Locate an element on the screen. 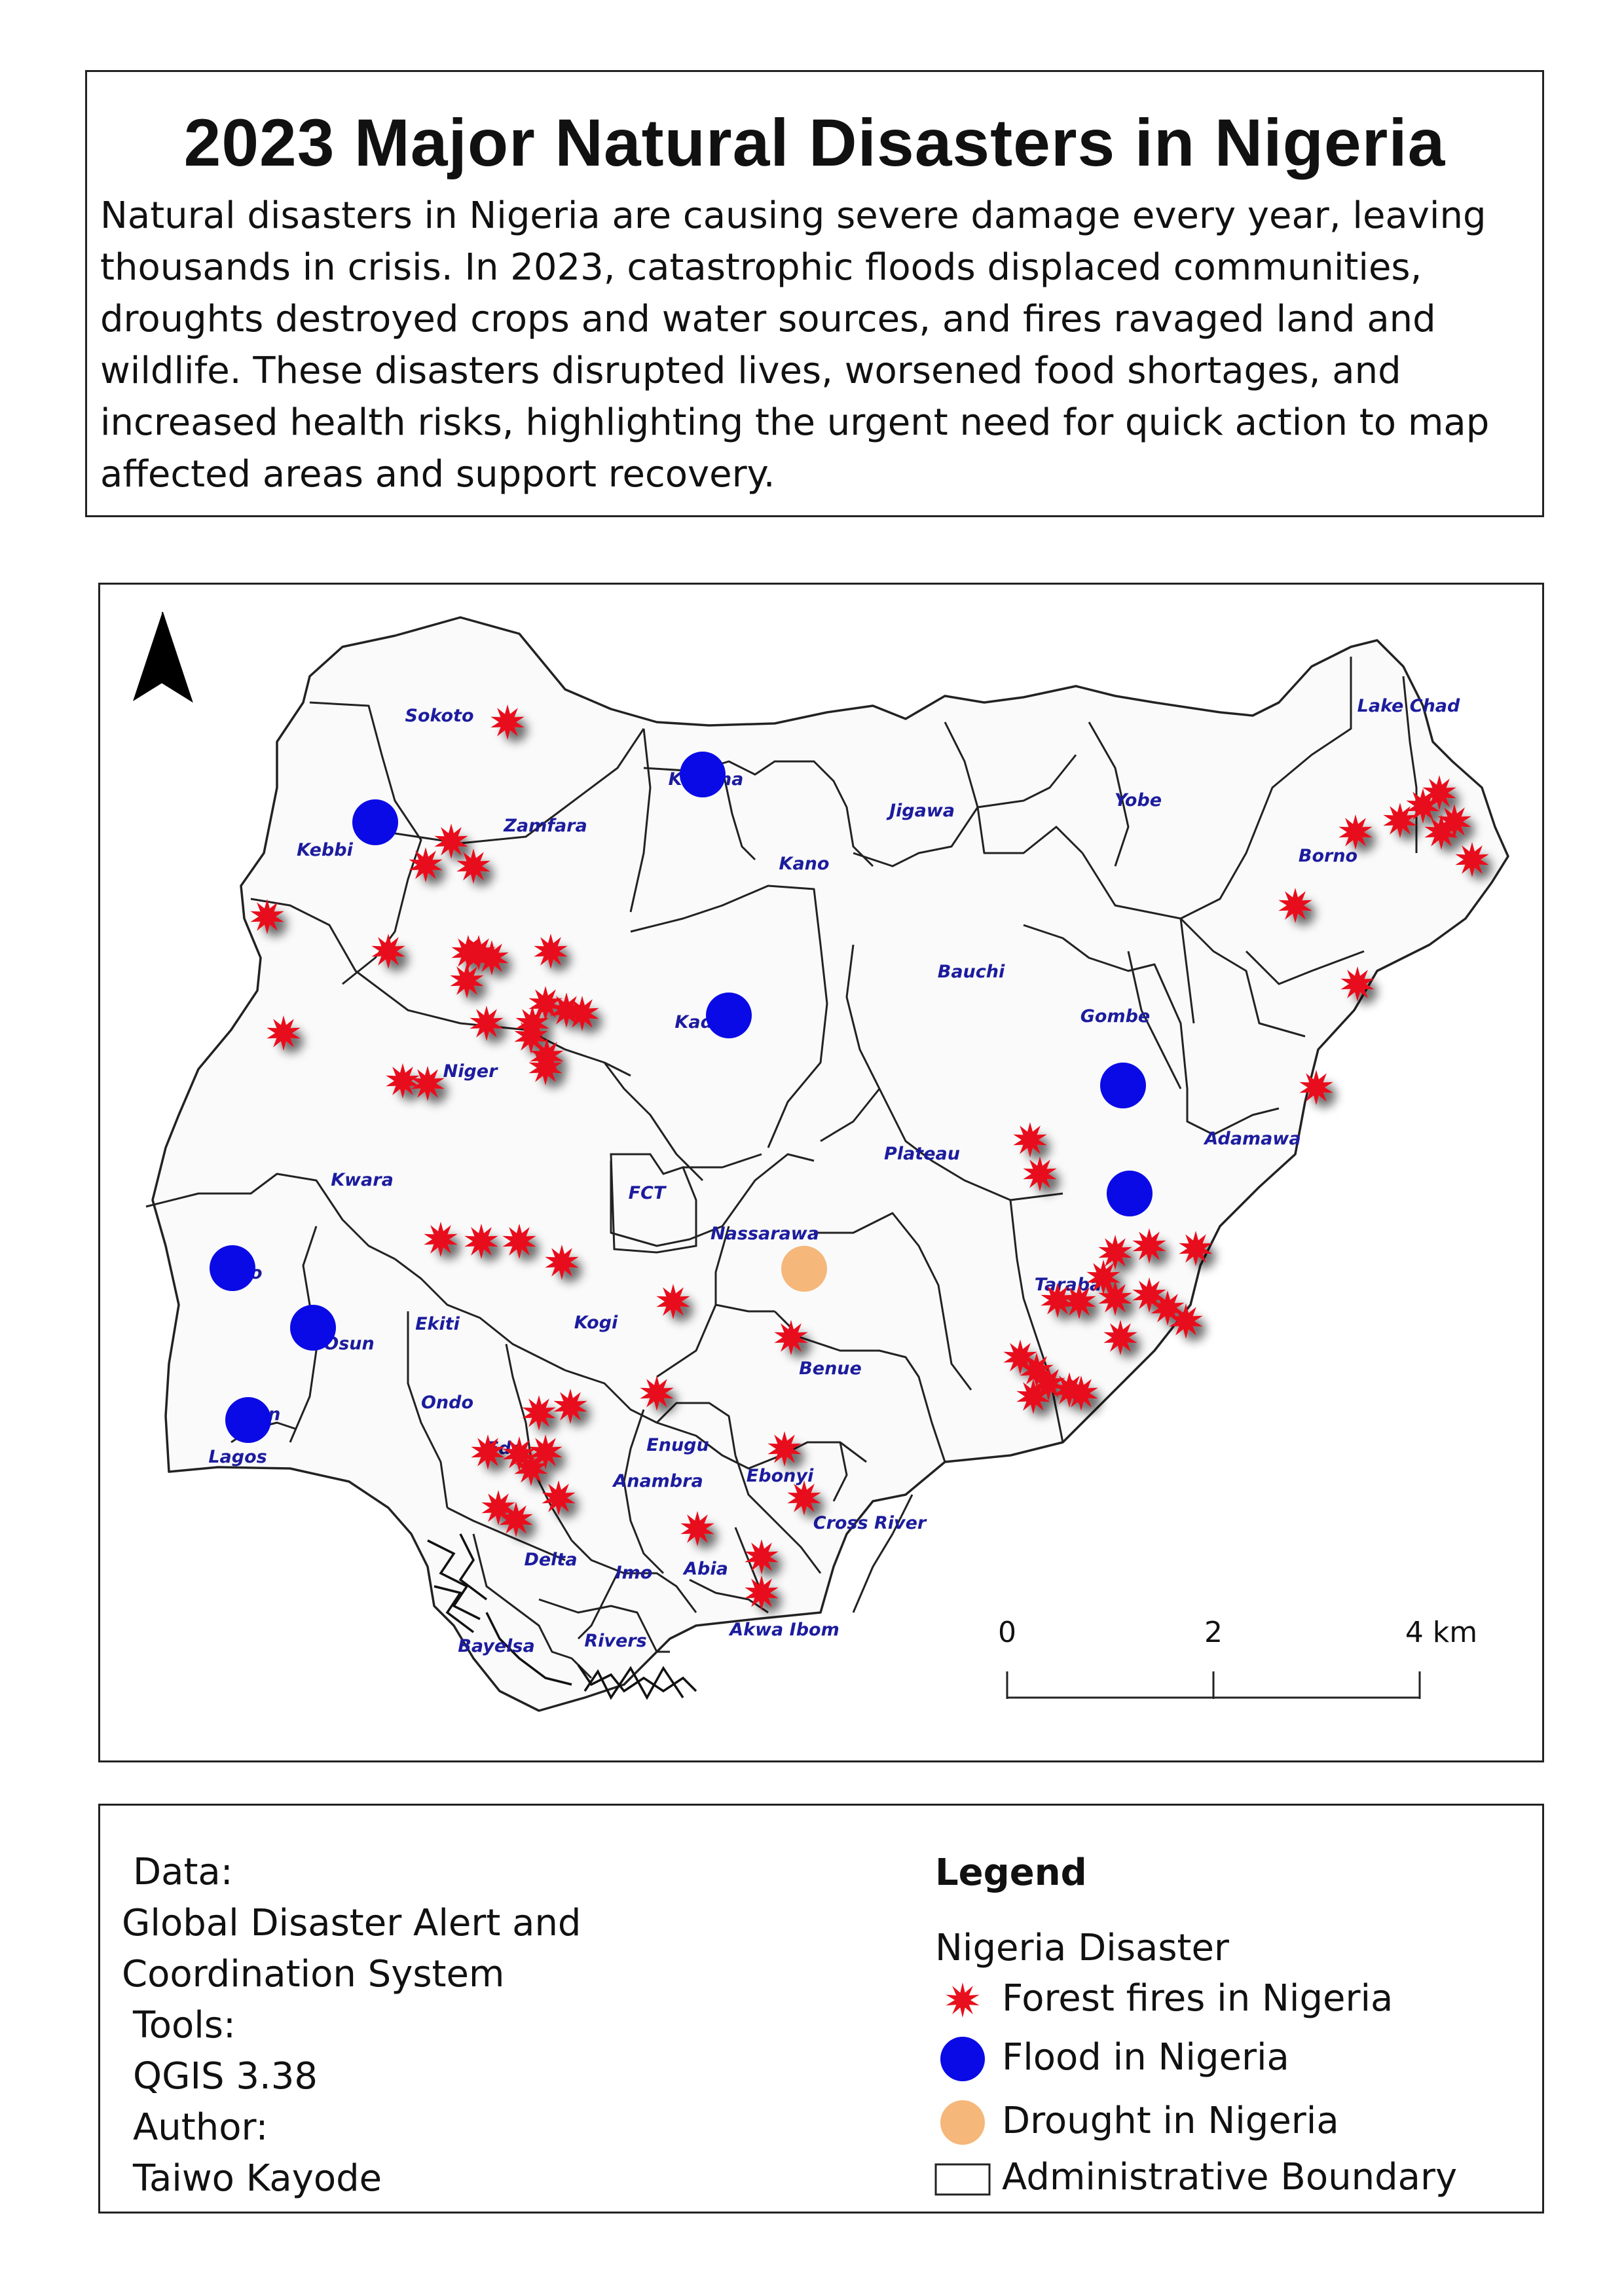 This screenshot has width=1624, height=2296. scale-bar is located at coordinates (1213, 1685).